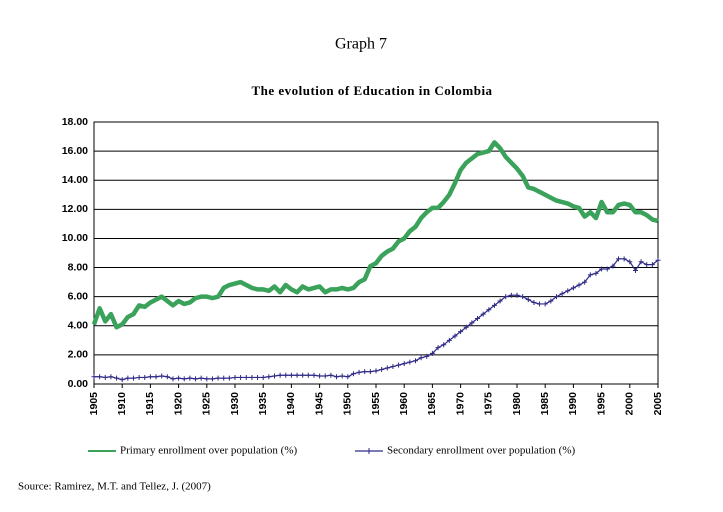  Describe the element at coordinates (78, 267) in the screenshot. I see `y-tick-label: 8.00` at that location.